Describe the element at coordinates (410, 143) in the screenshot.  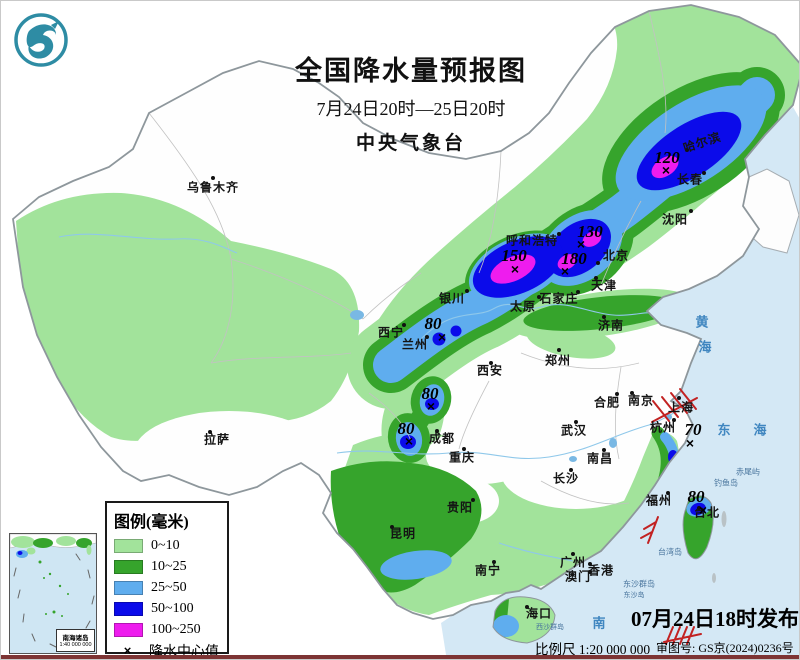
I see `agency-name: 中央气象台` at that location.